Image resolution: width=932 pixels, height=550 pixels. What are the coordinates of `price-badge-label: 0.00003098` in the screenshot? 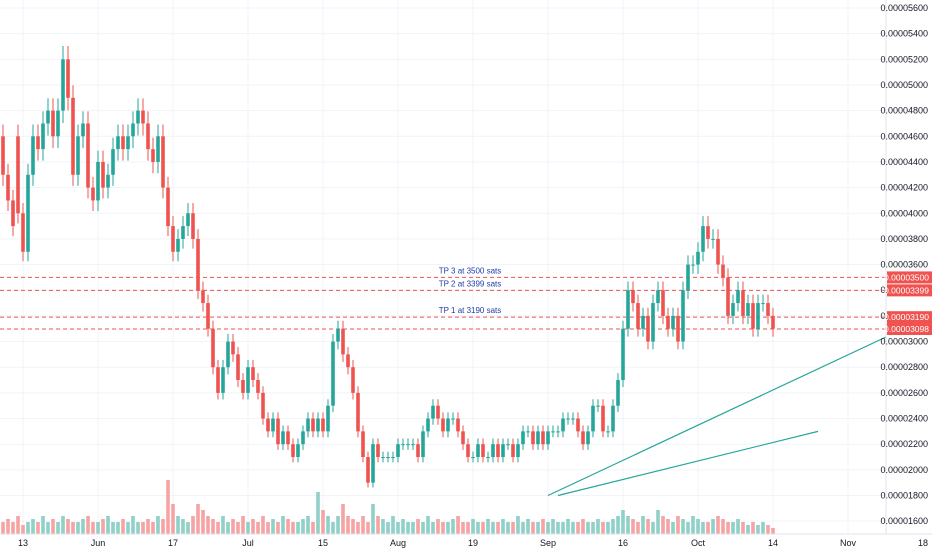 It's located at (906, 329).